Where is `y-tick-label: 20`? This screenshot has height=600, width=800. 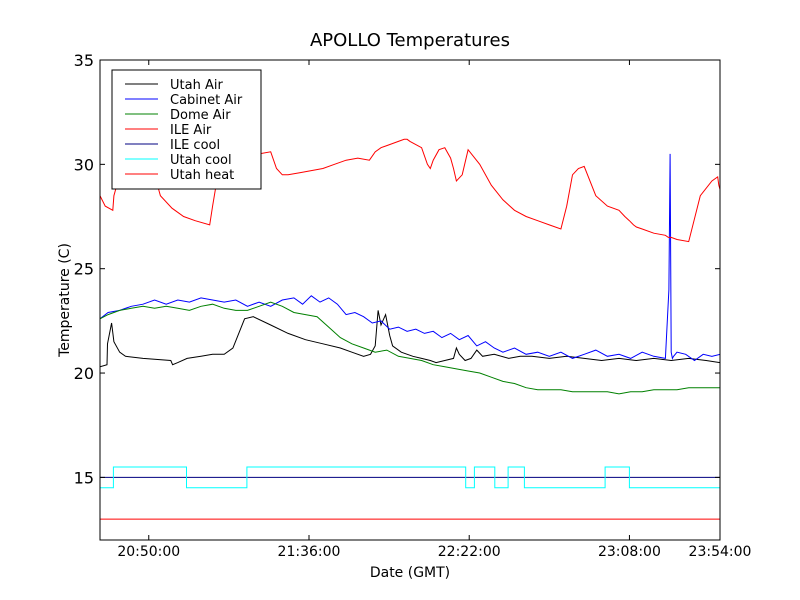
y-tick-label: 20 is located at coordinates (84, 373).